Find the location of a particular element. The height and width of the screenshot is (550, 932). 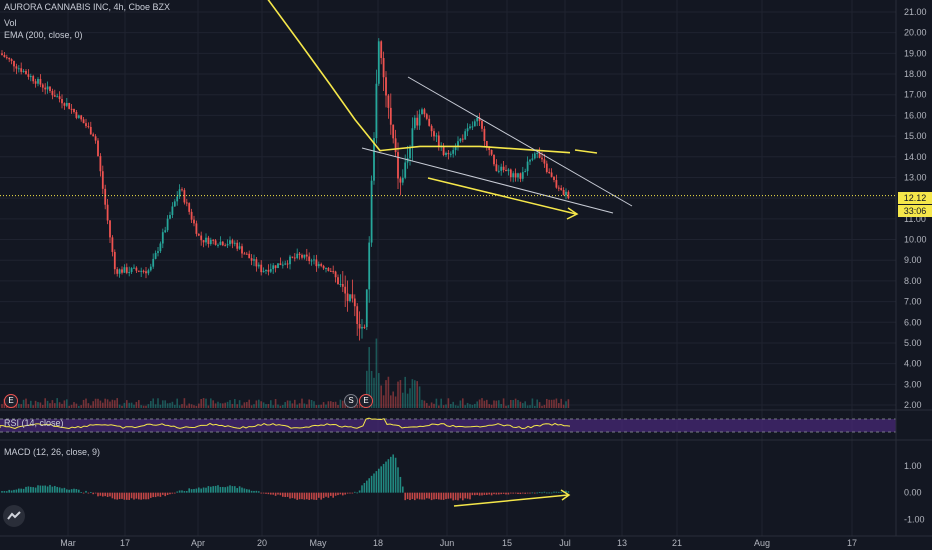

macd-legend: MACD (12, 26, close, 9) is located at coordinates (52, 452).